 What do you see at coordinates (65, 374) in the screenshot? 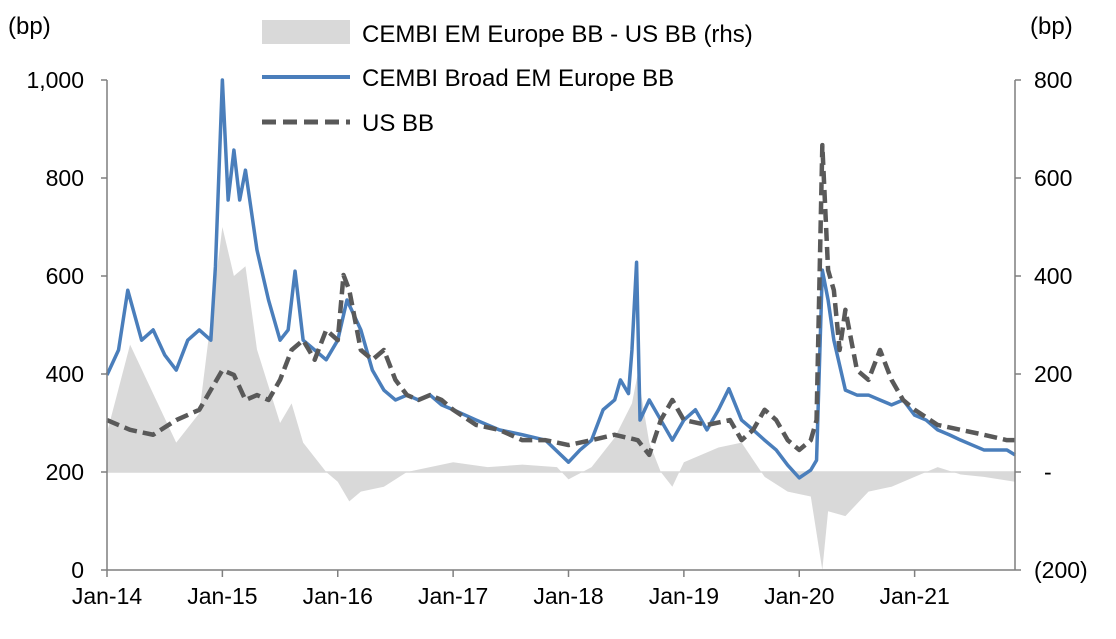
I see `left-tick-label: 400` at bounding box center [65, 374].